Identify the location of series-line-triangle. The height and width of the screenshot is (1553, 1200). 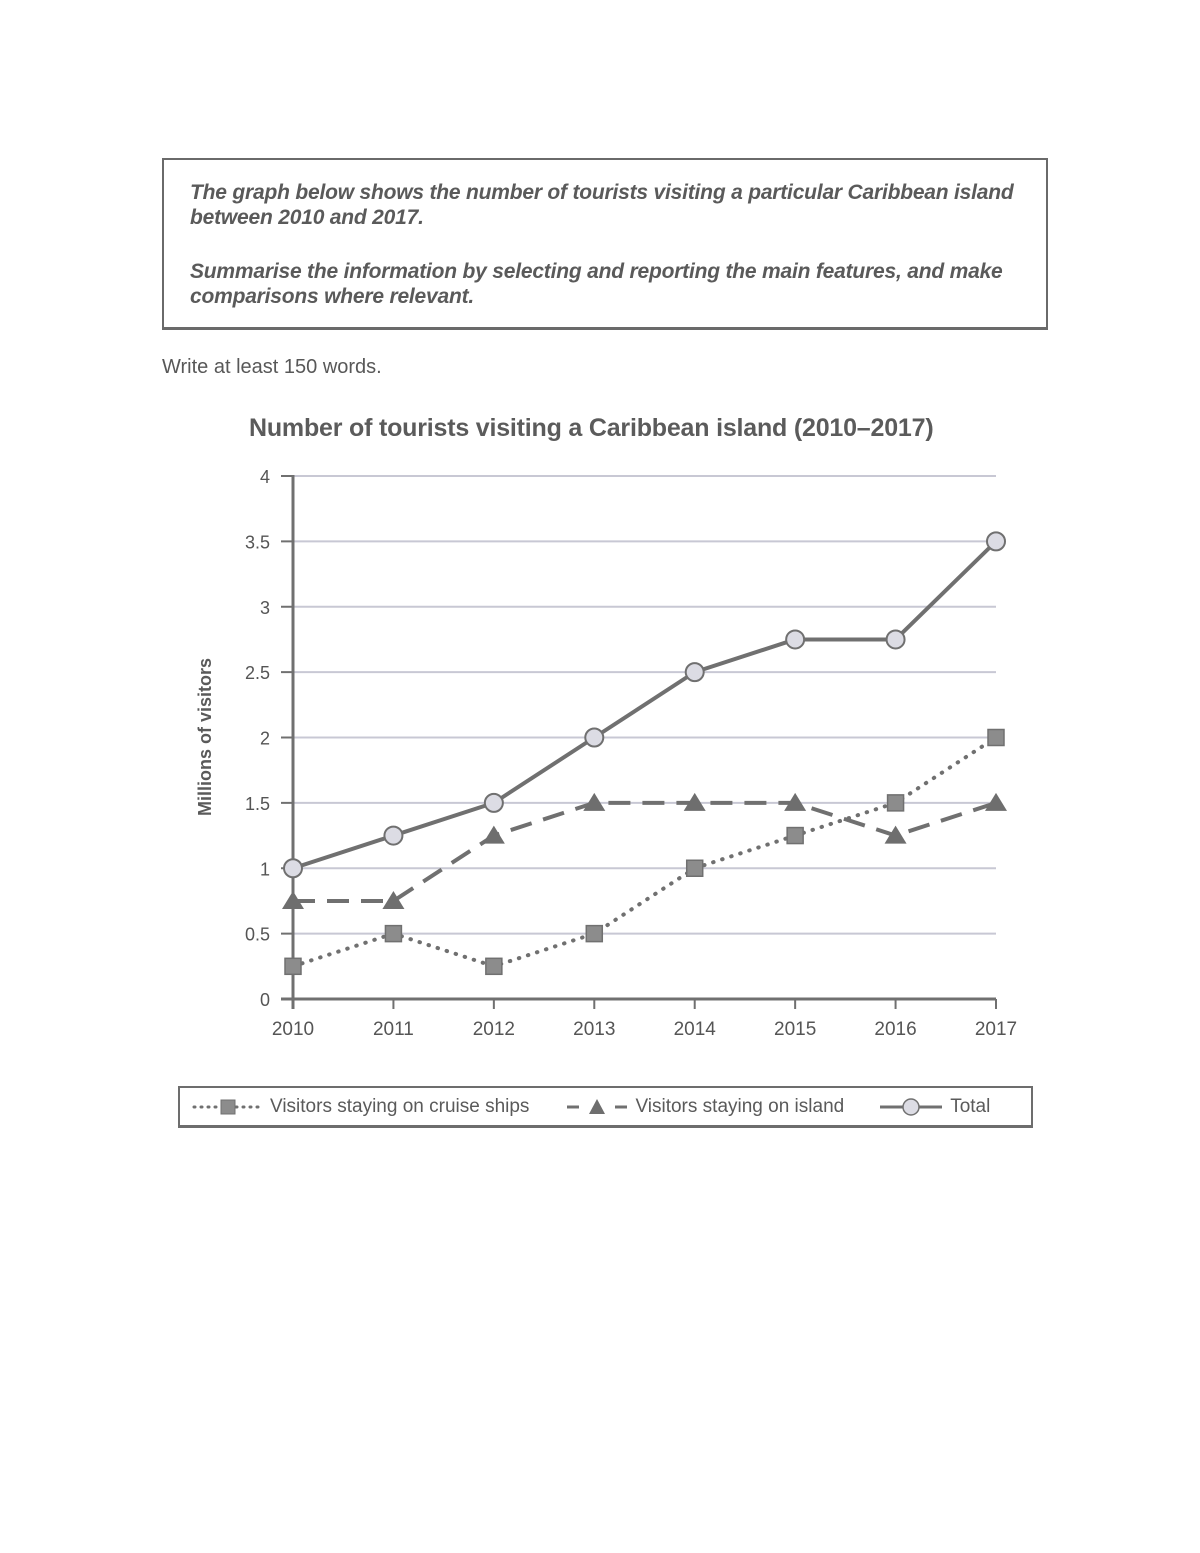
(645, 851).